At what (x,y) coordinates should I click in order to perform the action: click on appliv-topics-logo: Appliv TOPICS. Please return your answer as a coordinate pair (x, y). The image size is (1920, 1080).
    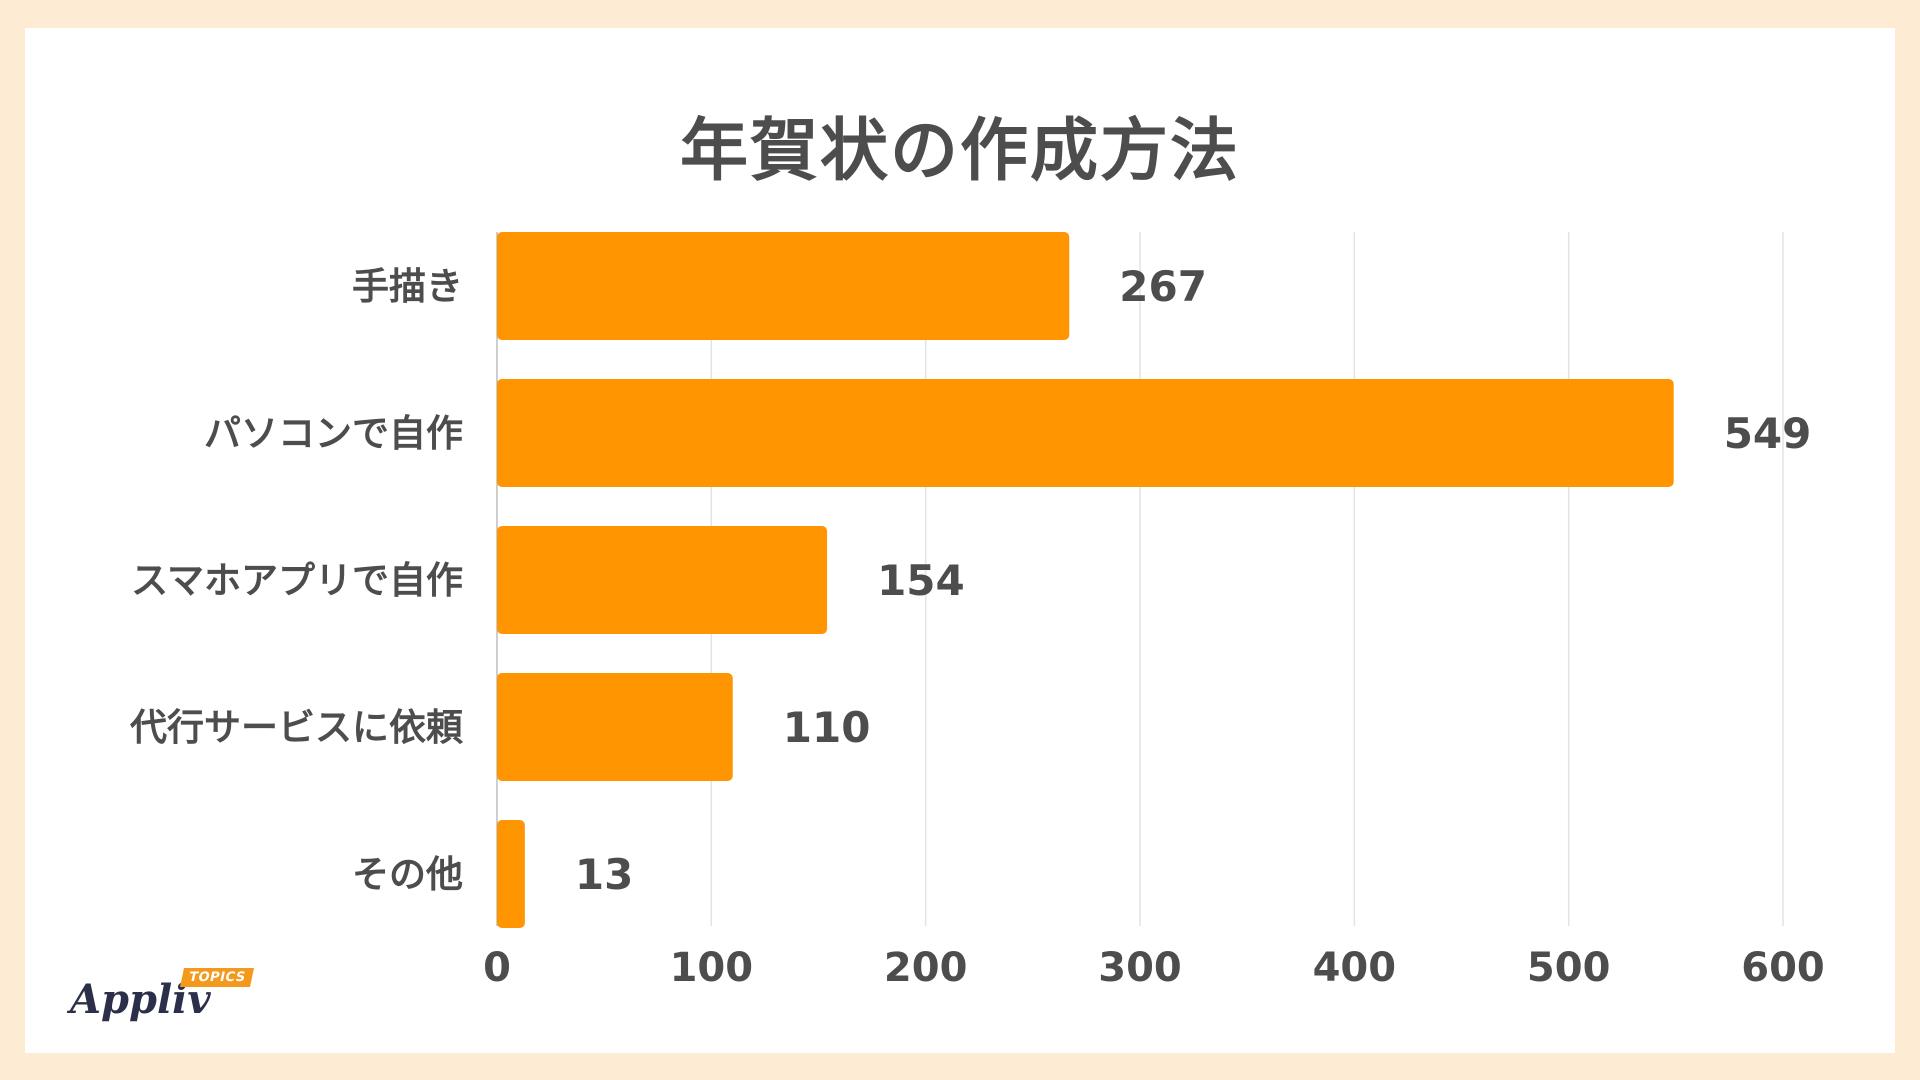
    Looking at the image, I should click on (165, 1001).